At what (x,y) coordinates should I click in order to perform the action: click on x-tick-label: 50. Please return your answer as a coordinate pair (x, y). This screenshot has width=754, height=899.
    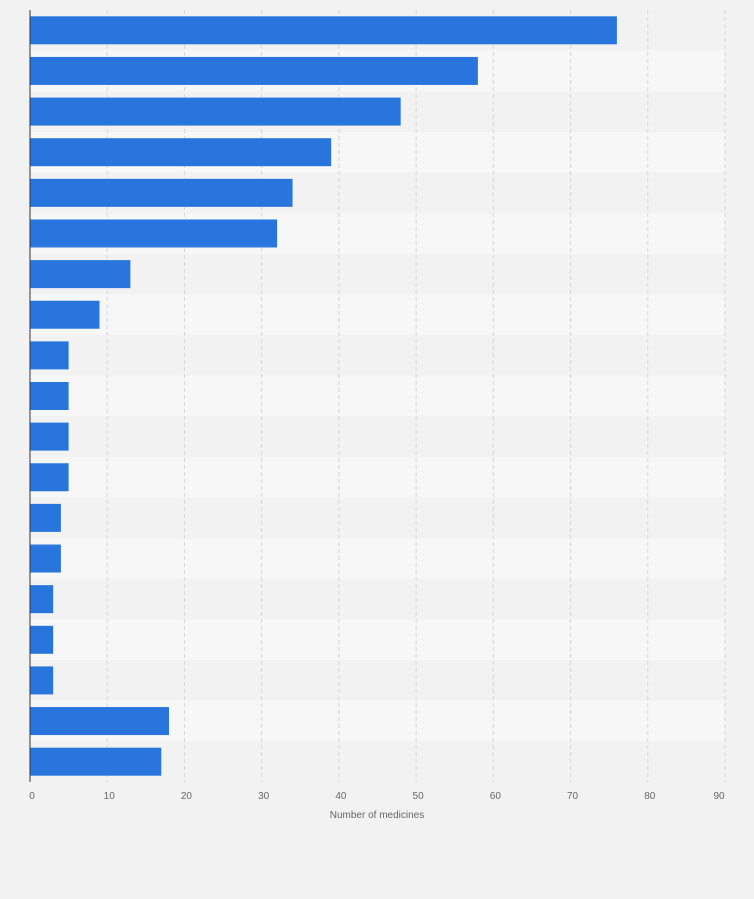
    Looking at the image, I should click on (419, 796).